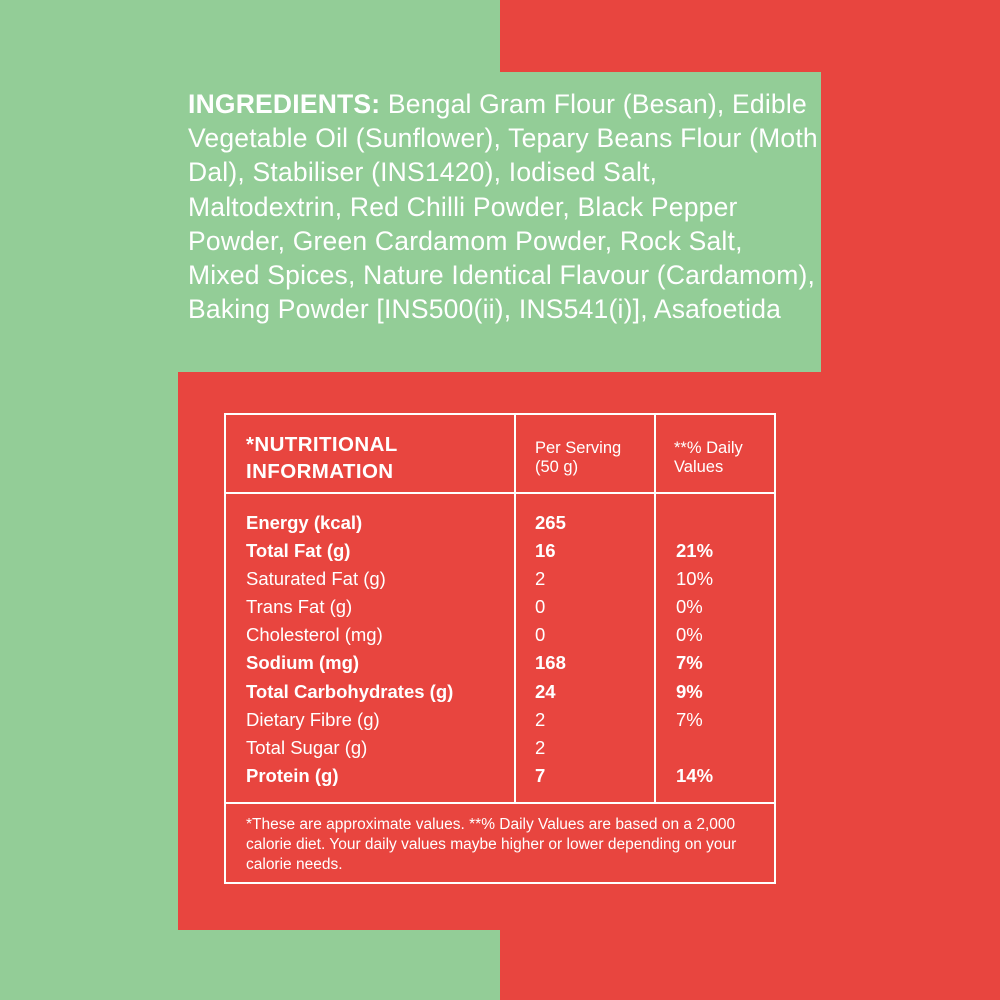 This screenshot has width=1000, height=1000. What do you see at coordinates (500, 720) in the screenshot?
I see `nutrient-row: Dietary Fibre (g) 2 7%` at bounding box center [500, 720].